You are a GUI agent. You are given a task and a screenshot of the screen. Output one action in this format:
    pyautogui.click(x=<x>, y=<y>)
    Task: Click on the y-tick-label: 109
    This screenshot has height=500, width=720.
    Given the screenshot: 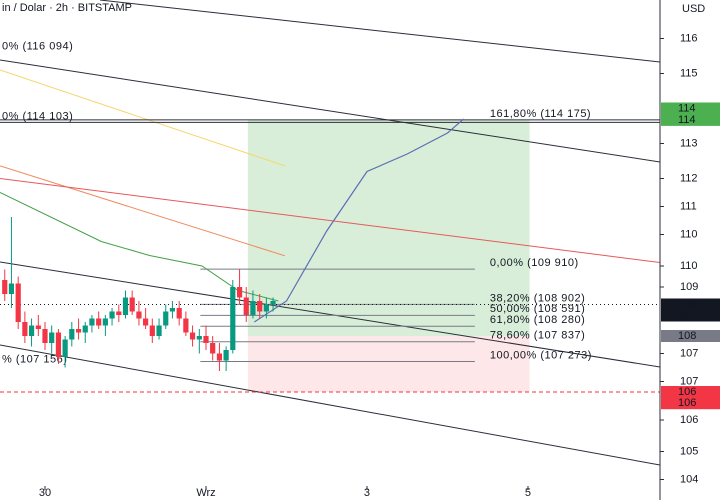 What is the action you would take?
    pyautogui.click(x=689, y=287)
    